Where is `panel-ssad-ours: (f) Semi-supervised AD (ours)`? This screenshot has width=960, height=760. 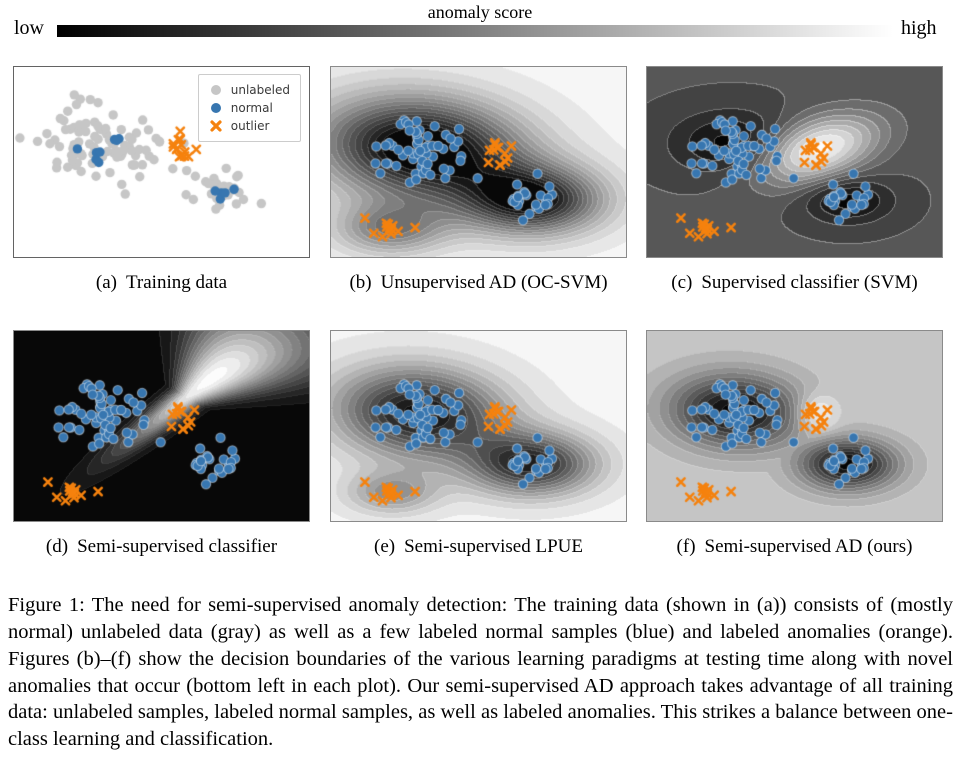
panel-ssad-ours: (f) Semi-supervised AD (ours) is located at coordinates (794, 444).